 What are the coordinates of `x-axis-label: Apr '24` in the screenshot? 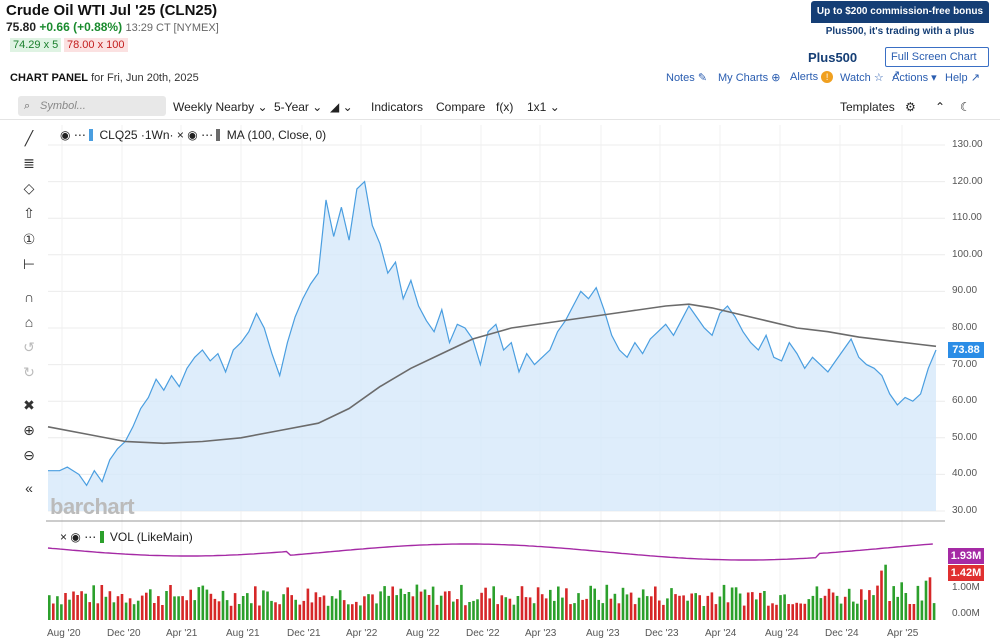 It's located at (721, 633).